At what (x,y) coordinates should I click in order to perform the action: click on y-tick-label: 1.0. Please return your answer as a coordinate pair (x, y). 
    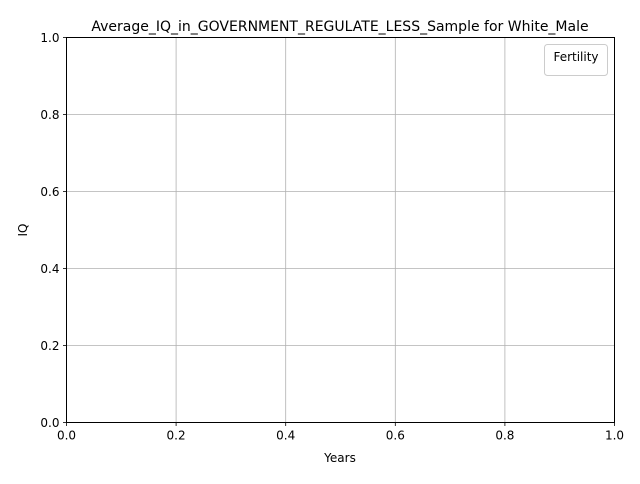
    Looking at the image, I should click on (49, 38).